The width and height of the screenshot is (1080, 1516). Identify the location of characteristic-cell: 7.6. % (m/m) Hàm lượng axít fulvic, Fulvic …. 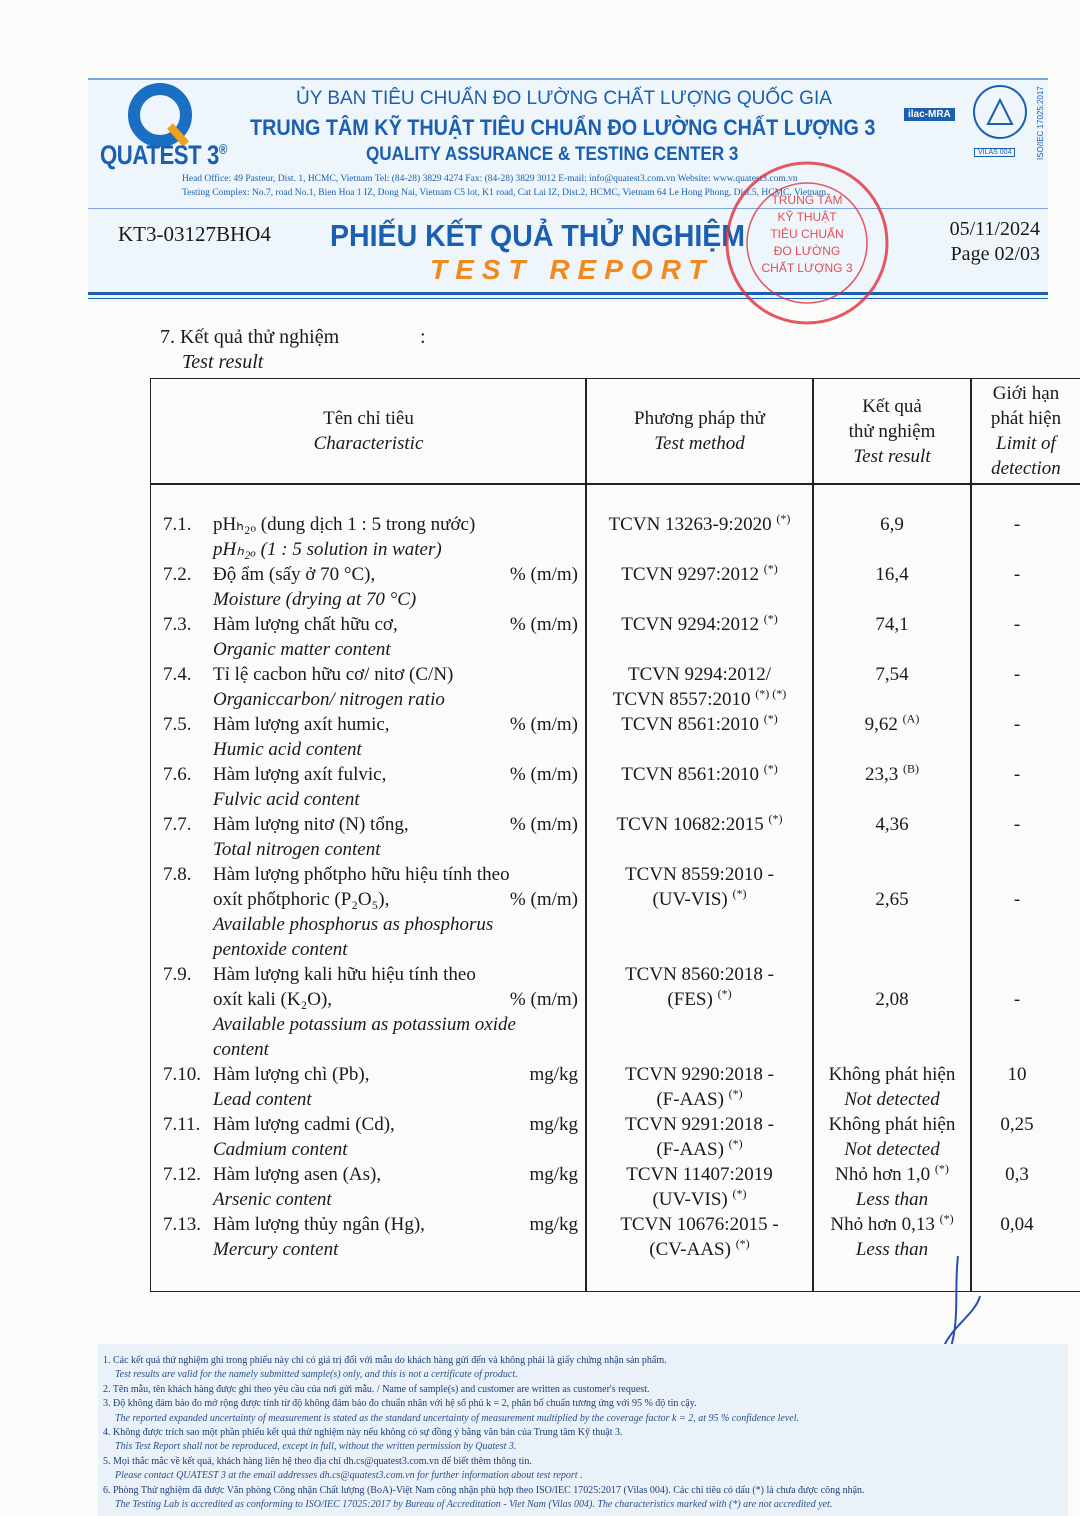
(368, 787).